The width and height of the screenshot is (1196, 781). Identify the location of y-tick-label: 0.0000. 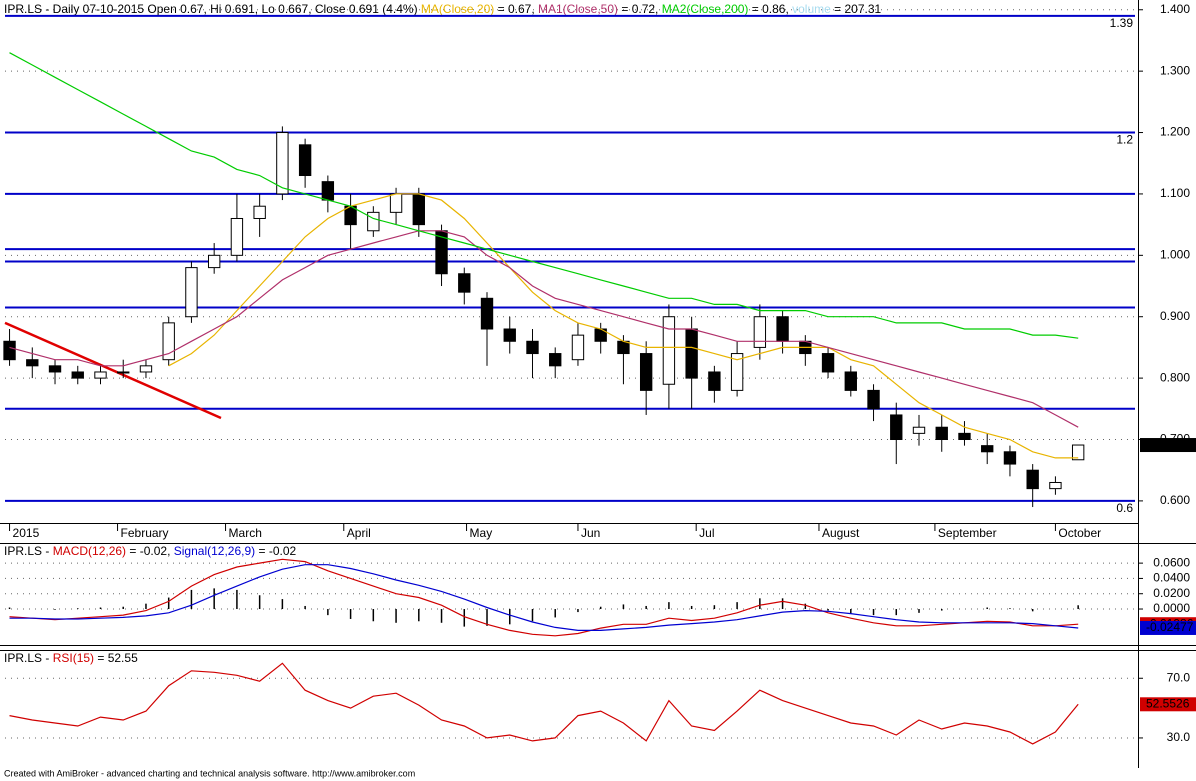
(1171, 608).